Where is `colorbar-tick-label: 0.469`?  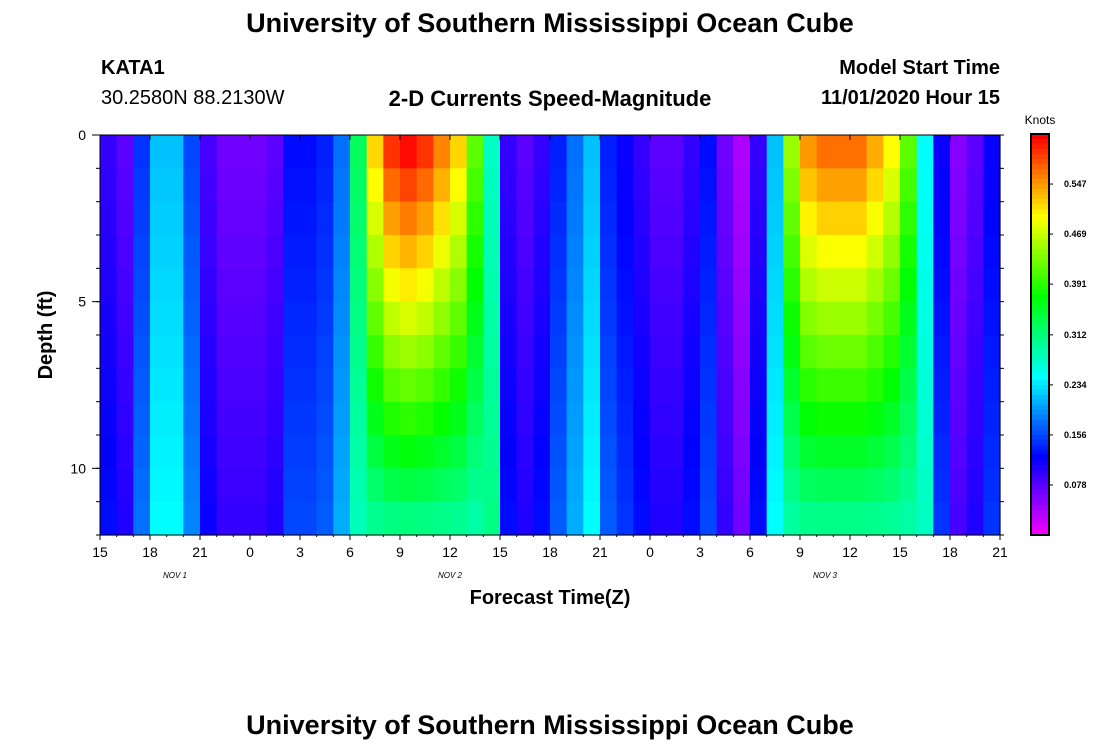
colorbar-tick-label: 0.469 is located at coordinates (1075, 234).